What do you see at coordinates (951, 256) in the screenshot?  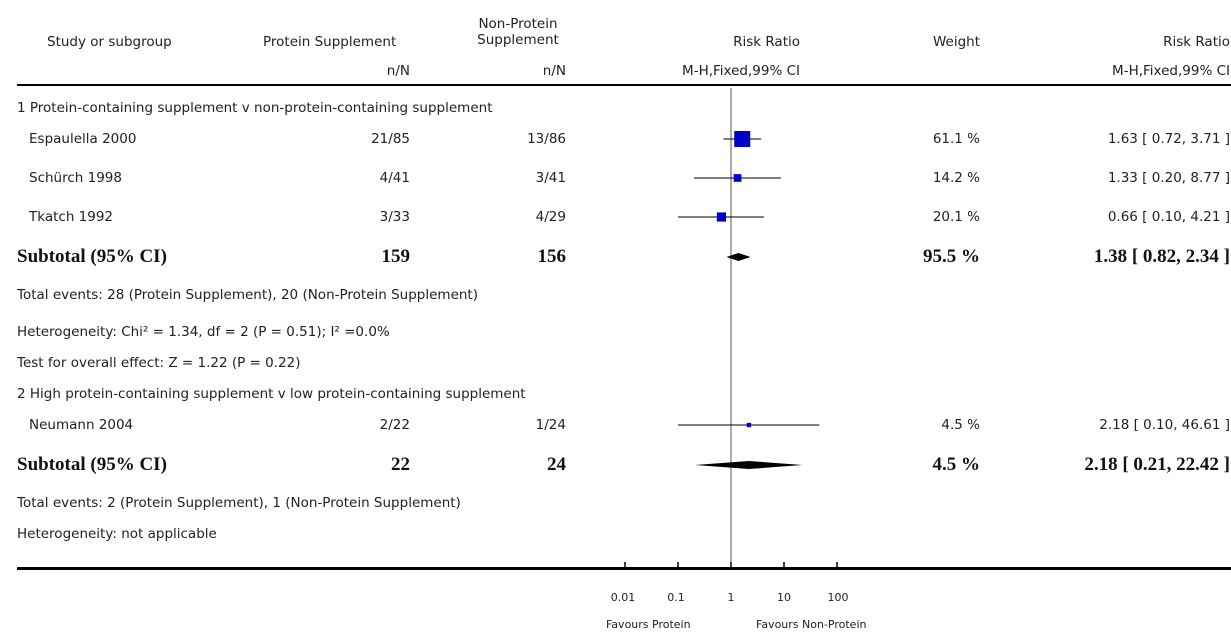 I see `subtotal-weight: 95.5 %` at bounding box center [951, 256].